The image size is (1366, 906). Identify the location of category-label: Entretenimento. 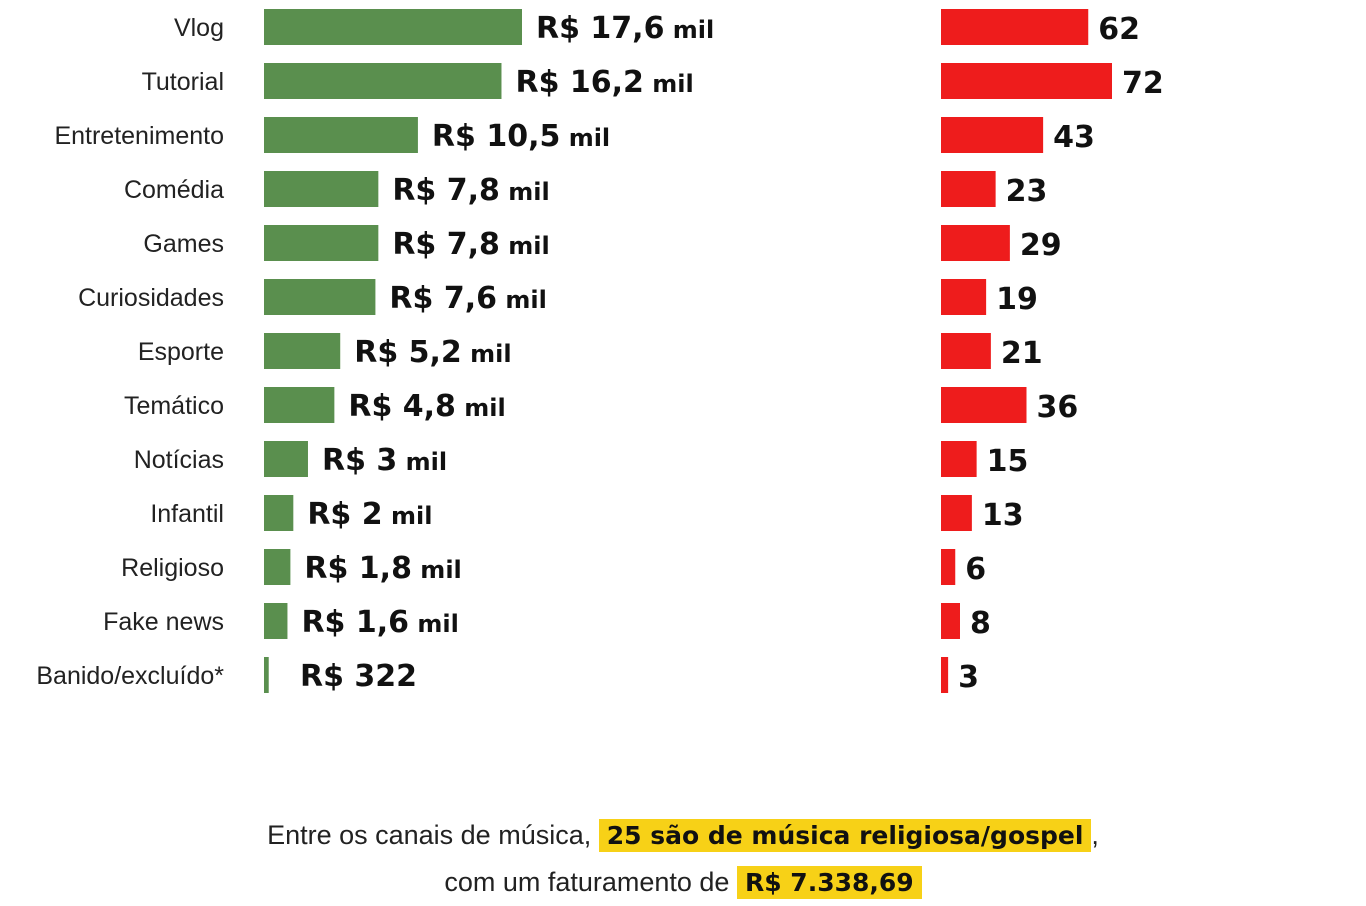
(139, 136).